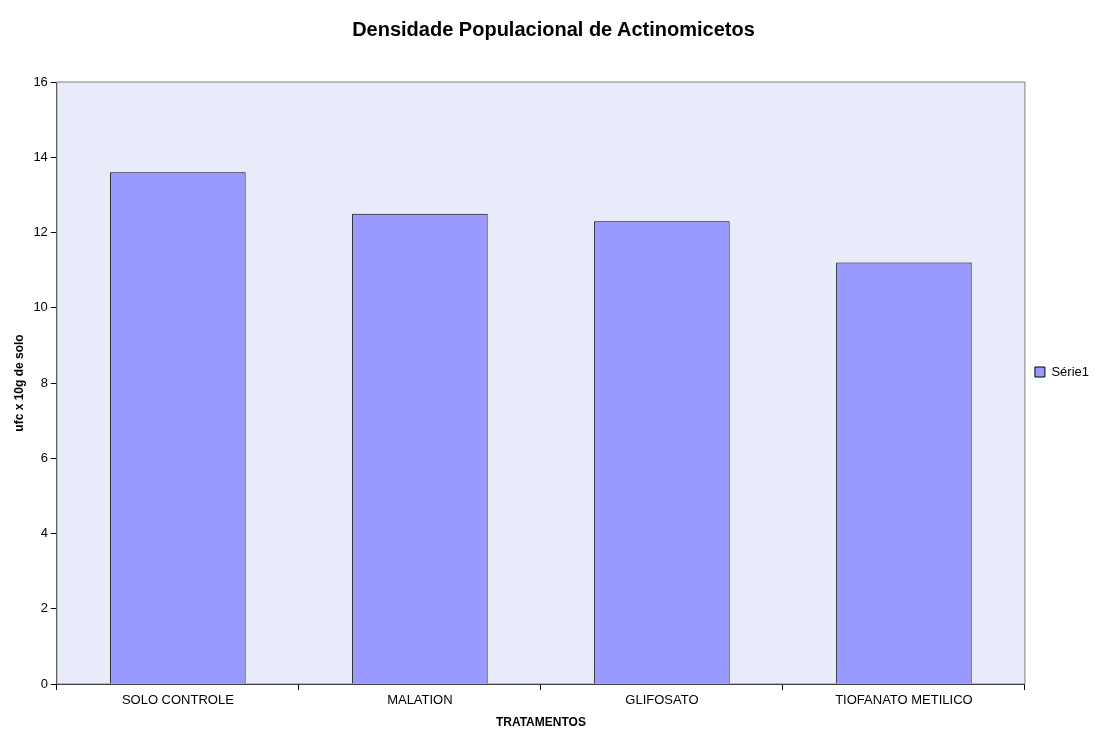 This screenshot has width=1105, height=742. I want to click on y-tick-label: 2, so click(44, 608).